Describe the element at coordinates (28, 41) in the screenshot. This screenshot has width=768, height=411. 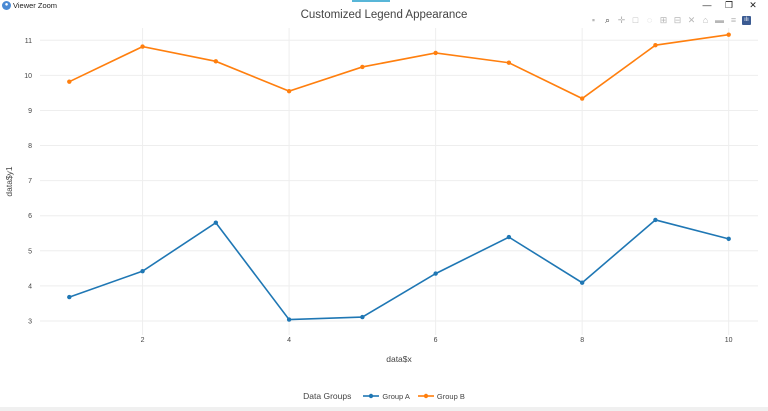
I see `y-tick-label: 11` at that location.